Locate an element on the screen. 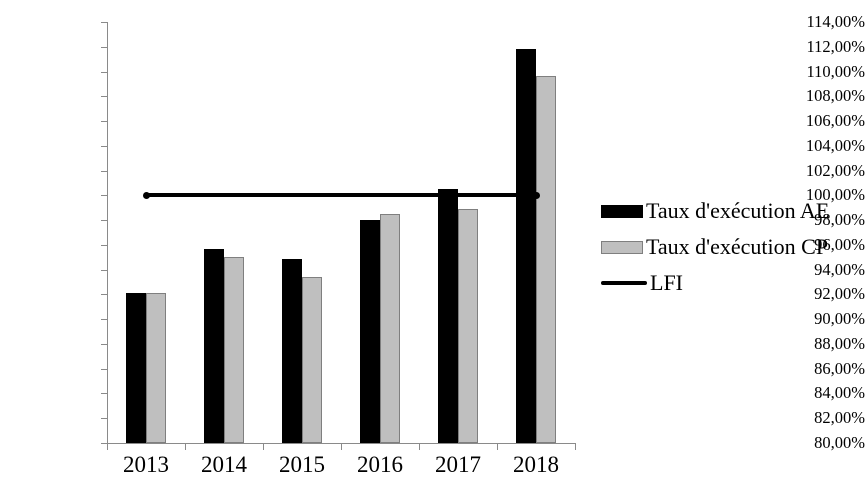 This screenshot has height=495, width=865. lfi-line is located at coordinates (341, 195).